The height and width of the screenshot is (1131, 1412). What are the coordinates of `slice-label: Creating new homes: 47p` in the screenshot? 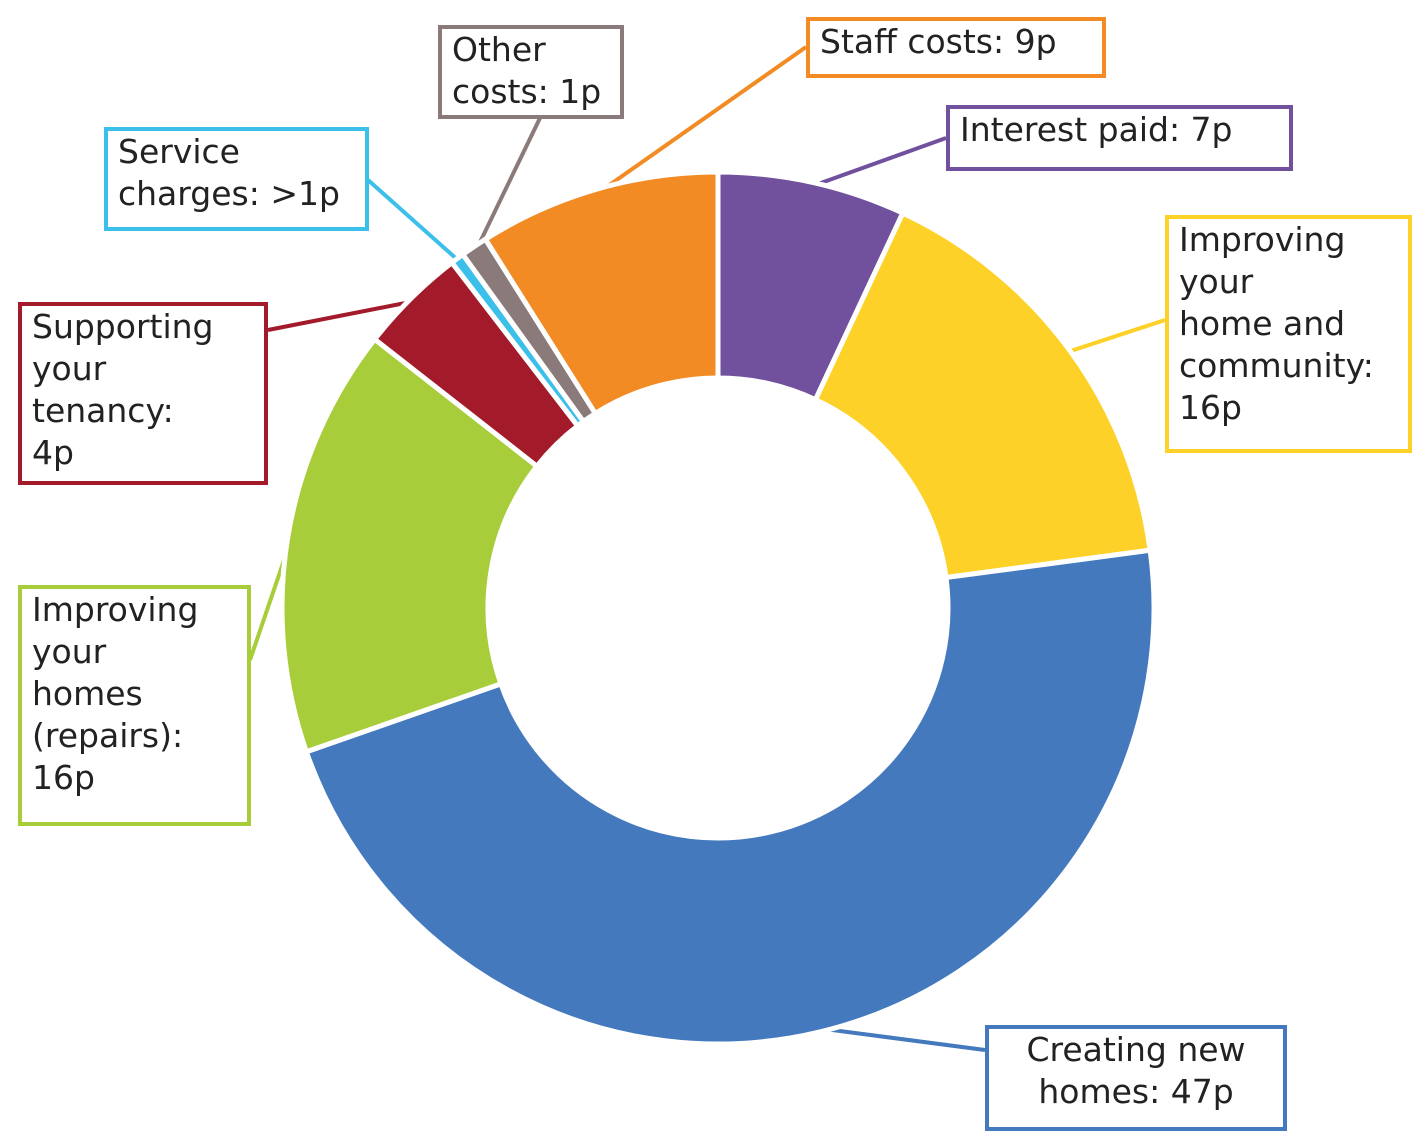 It's located at (1136, 1078).